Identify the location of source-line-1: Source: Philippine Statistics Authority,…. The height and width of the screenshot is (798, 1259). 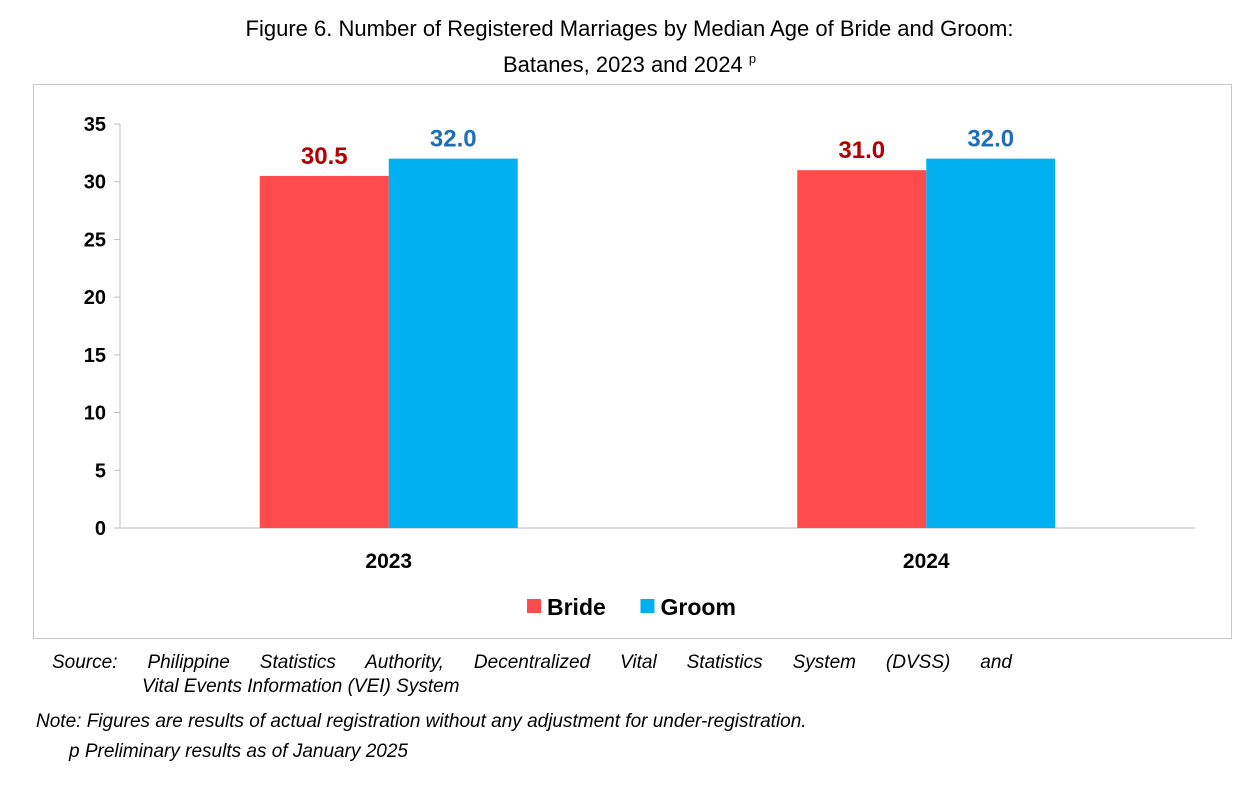
(532, 662).